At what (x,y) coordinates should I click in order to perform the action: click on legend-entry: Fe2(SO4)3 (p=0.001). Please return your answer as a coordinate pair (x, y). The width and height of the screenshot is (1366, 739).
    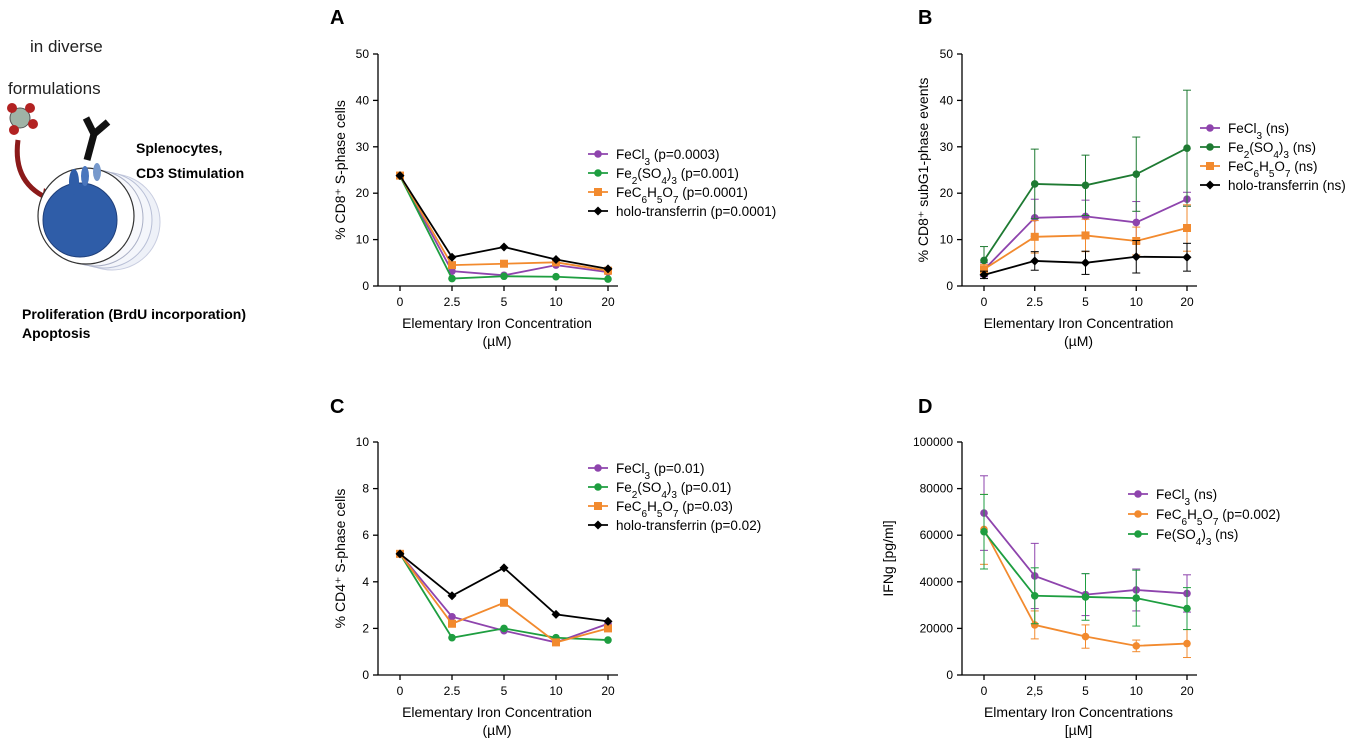
    Looking at the image, I should click on (663, 176).